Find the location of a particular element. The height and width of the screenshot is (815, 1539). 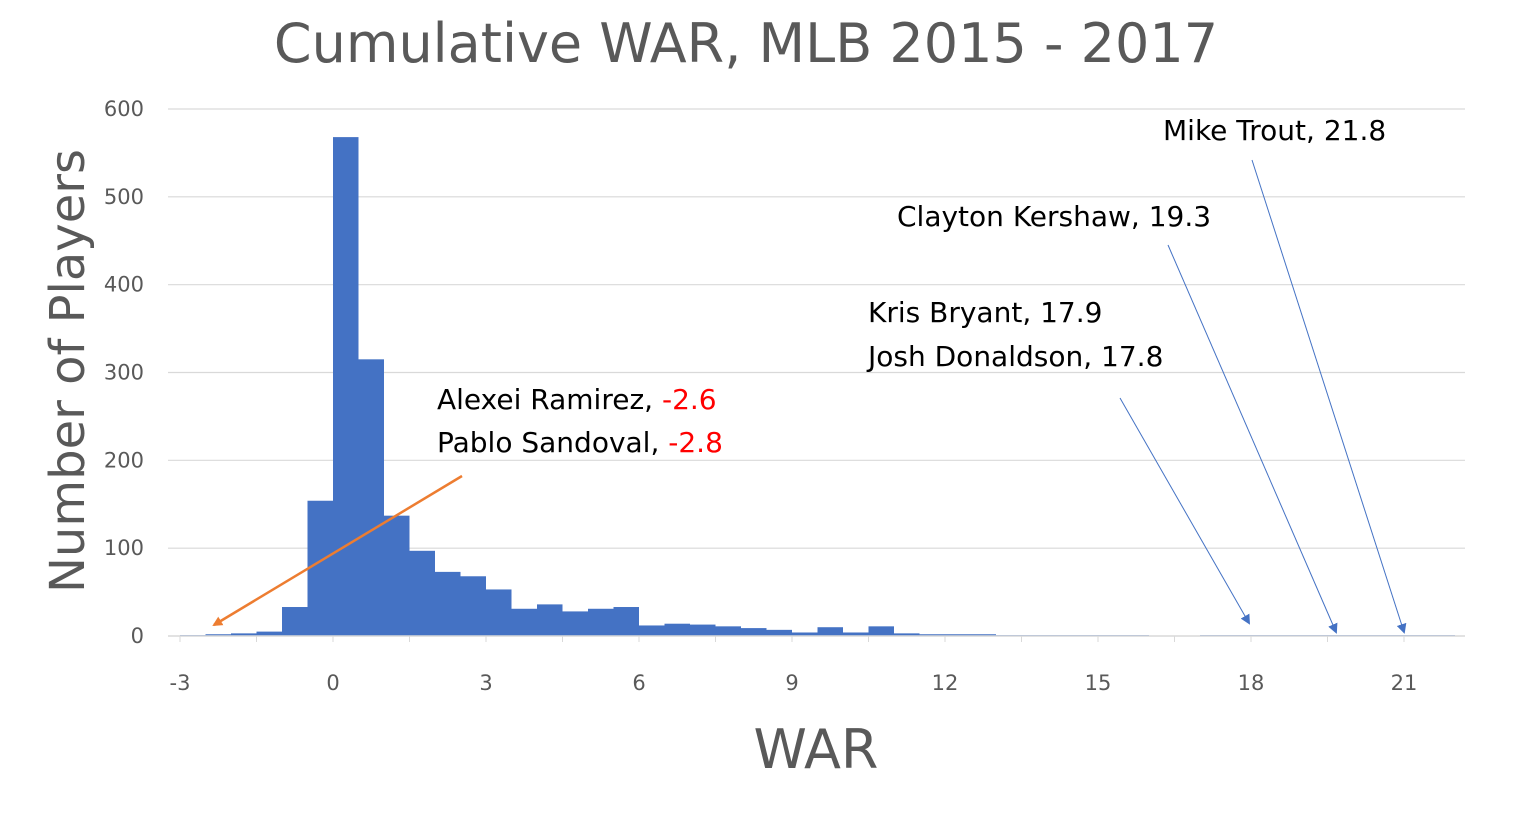

x-tick-label: 0 is located at coordinates (332, 683).